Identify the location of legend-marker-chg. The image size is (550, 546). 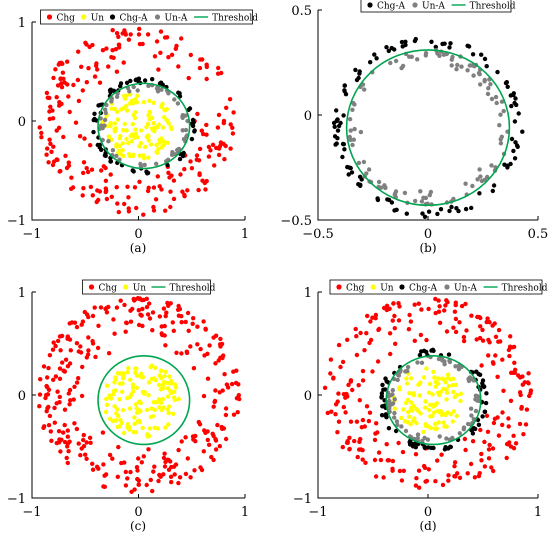
(339, 287).